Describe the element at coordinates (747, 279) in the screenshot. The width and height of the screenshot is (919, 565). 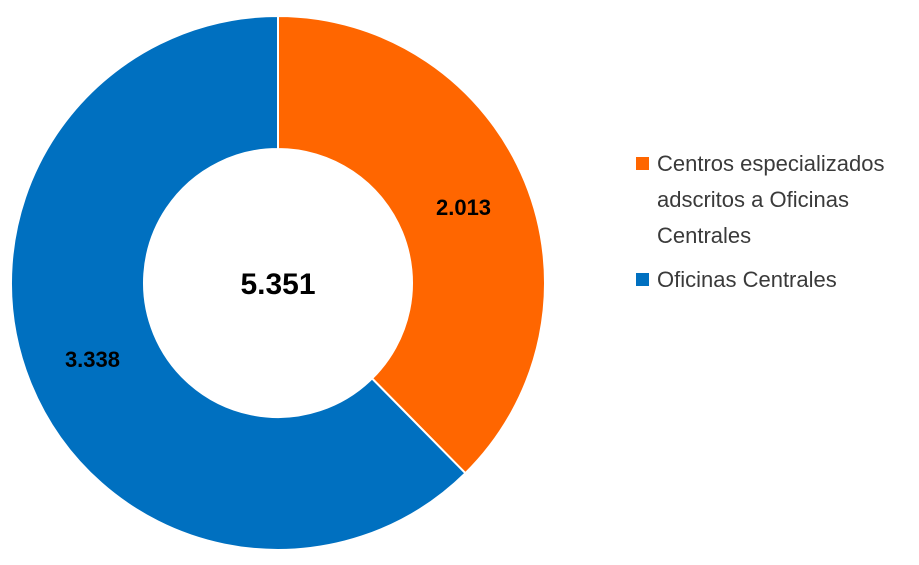
I see `legend-label-oficinas: Oficinas Centrales` at that location.